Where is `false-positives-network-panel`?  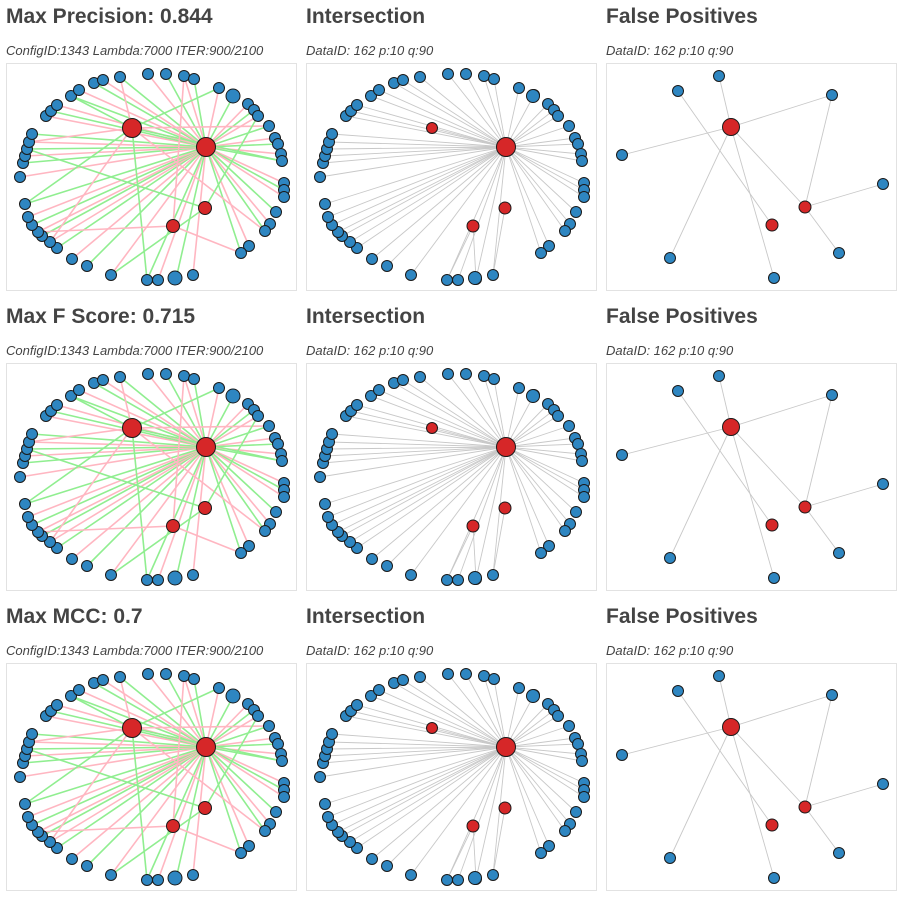 false-positives-network-panel is located at coordinates (751, 477).